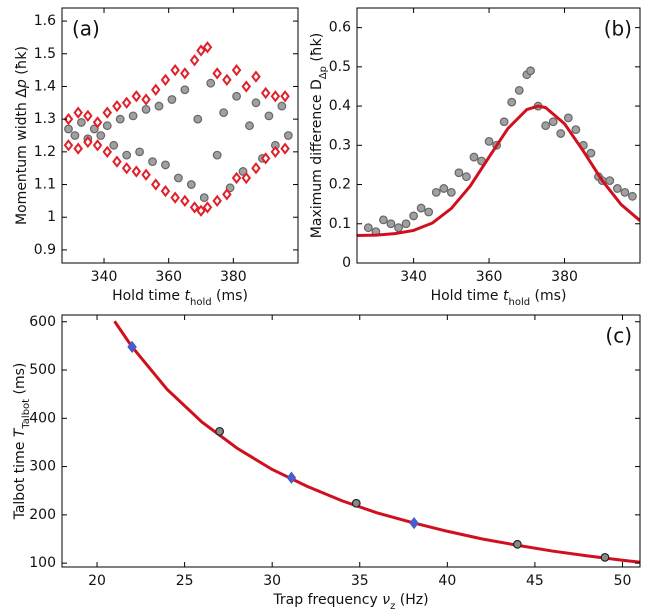 This screenshot has width=654, height=615. Describe the element at coordinates (42, 515) in the screenshot. I see `y-tick-label: 200` at that location.